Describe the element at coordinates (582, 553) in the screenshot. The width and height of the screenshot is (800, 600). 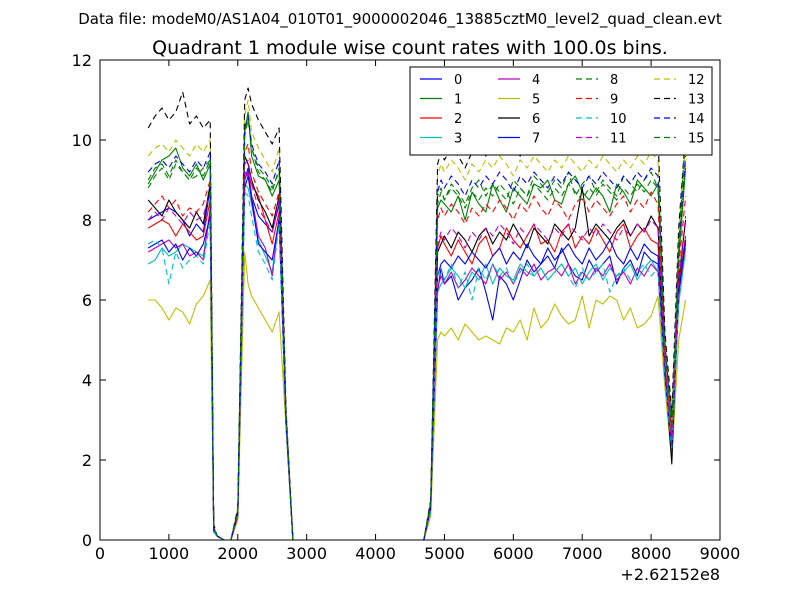
I see `x-tick-label: 7000` at that location.